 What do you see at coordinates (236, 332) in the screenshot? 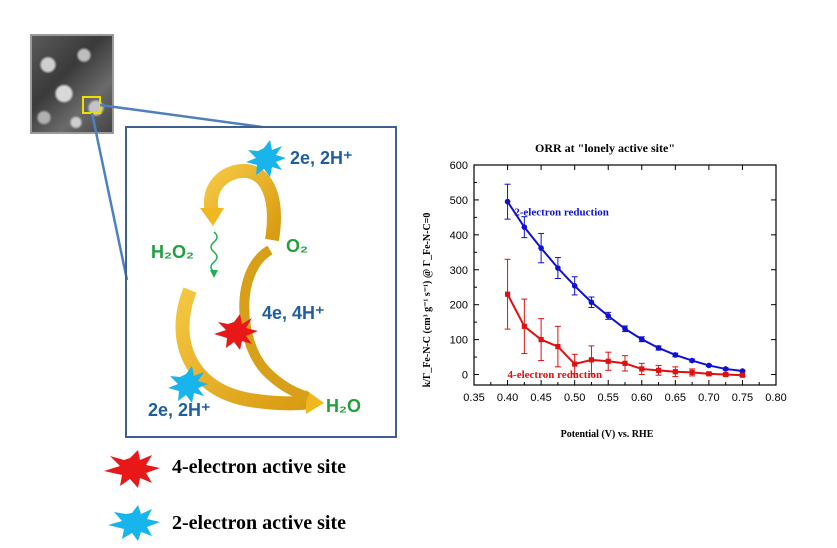
I see `four-electron-site-star` at bounding box center [236, 332].